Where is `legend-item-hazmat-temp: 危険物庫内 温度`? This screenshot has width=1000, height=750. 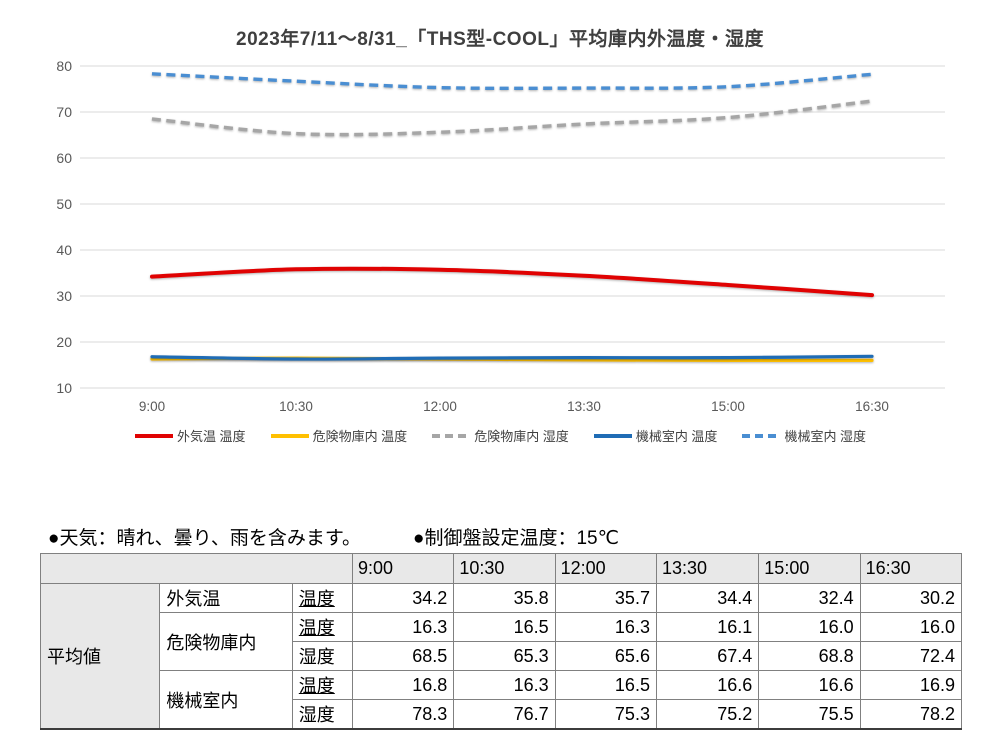
legend-item-hazmat-temp: 危険物庫内 温度 is located at coordinates (339, 435).